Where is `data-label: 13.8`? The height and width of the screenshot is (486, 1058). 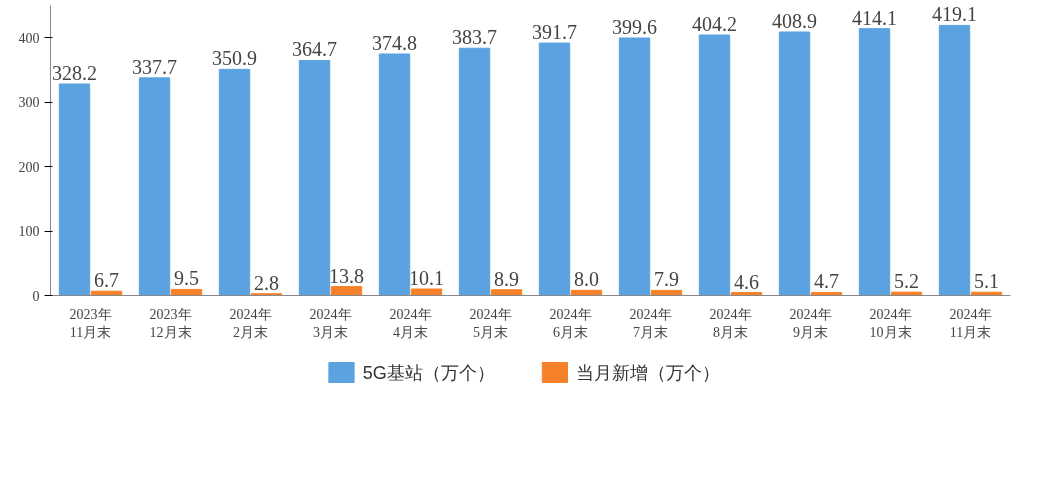
data-label: 13.8 is located at coordinates (346, 275).